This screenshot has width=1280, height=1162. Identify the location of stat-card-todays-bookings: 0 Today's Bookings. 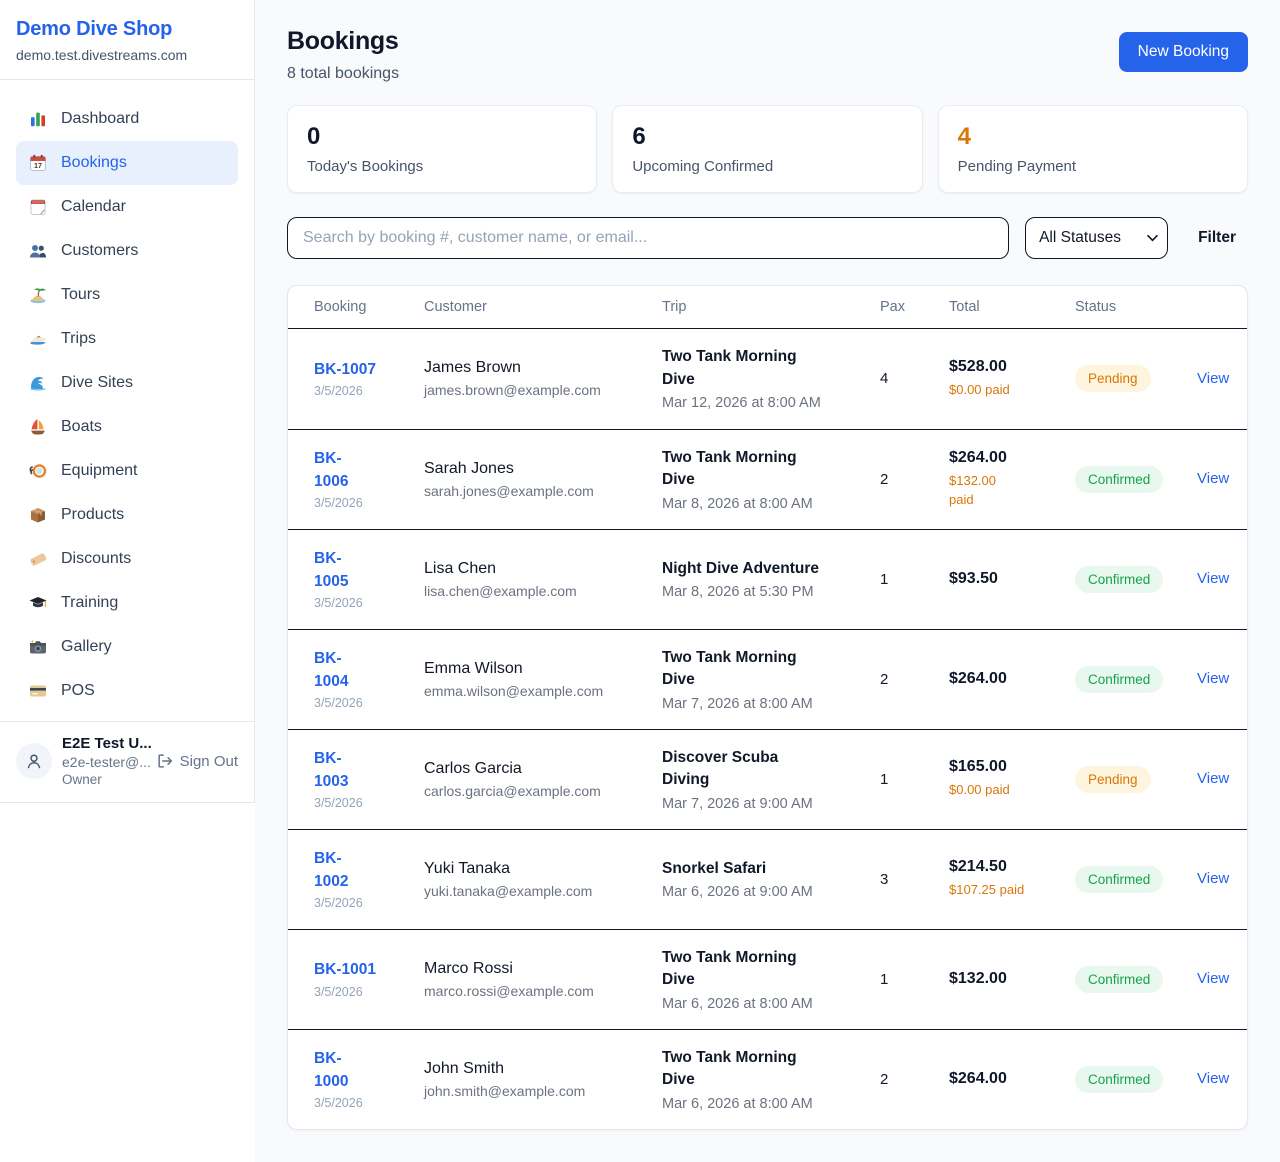
(442, 149).